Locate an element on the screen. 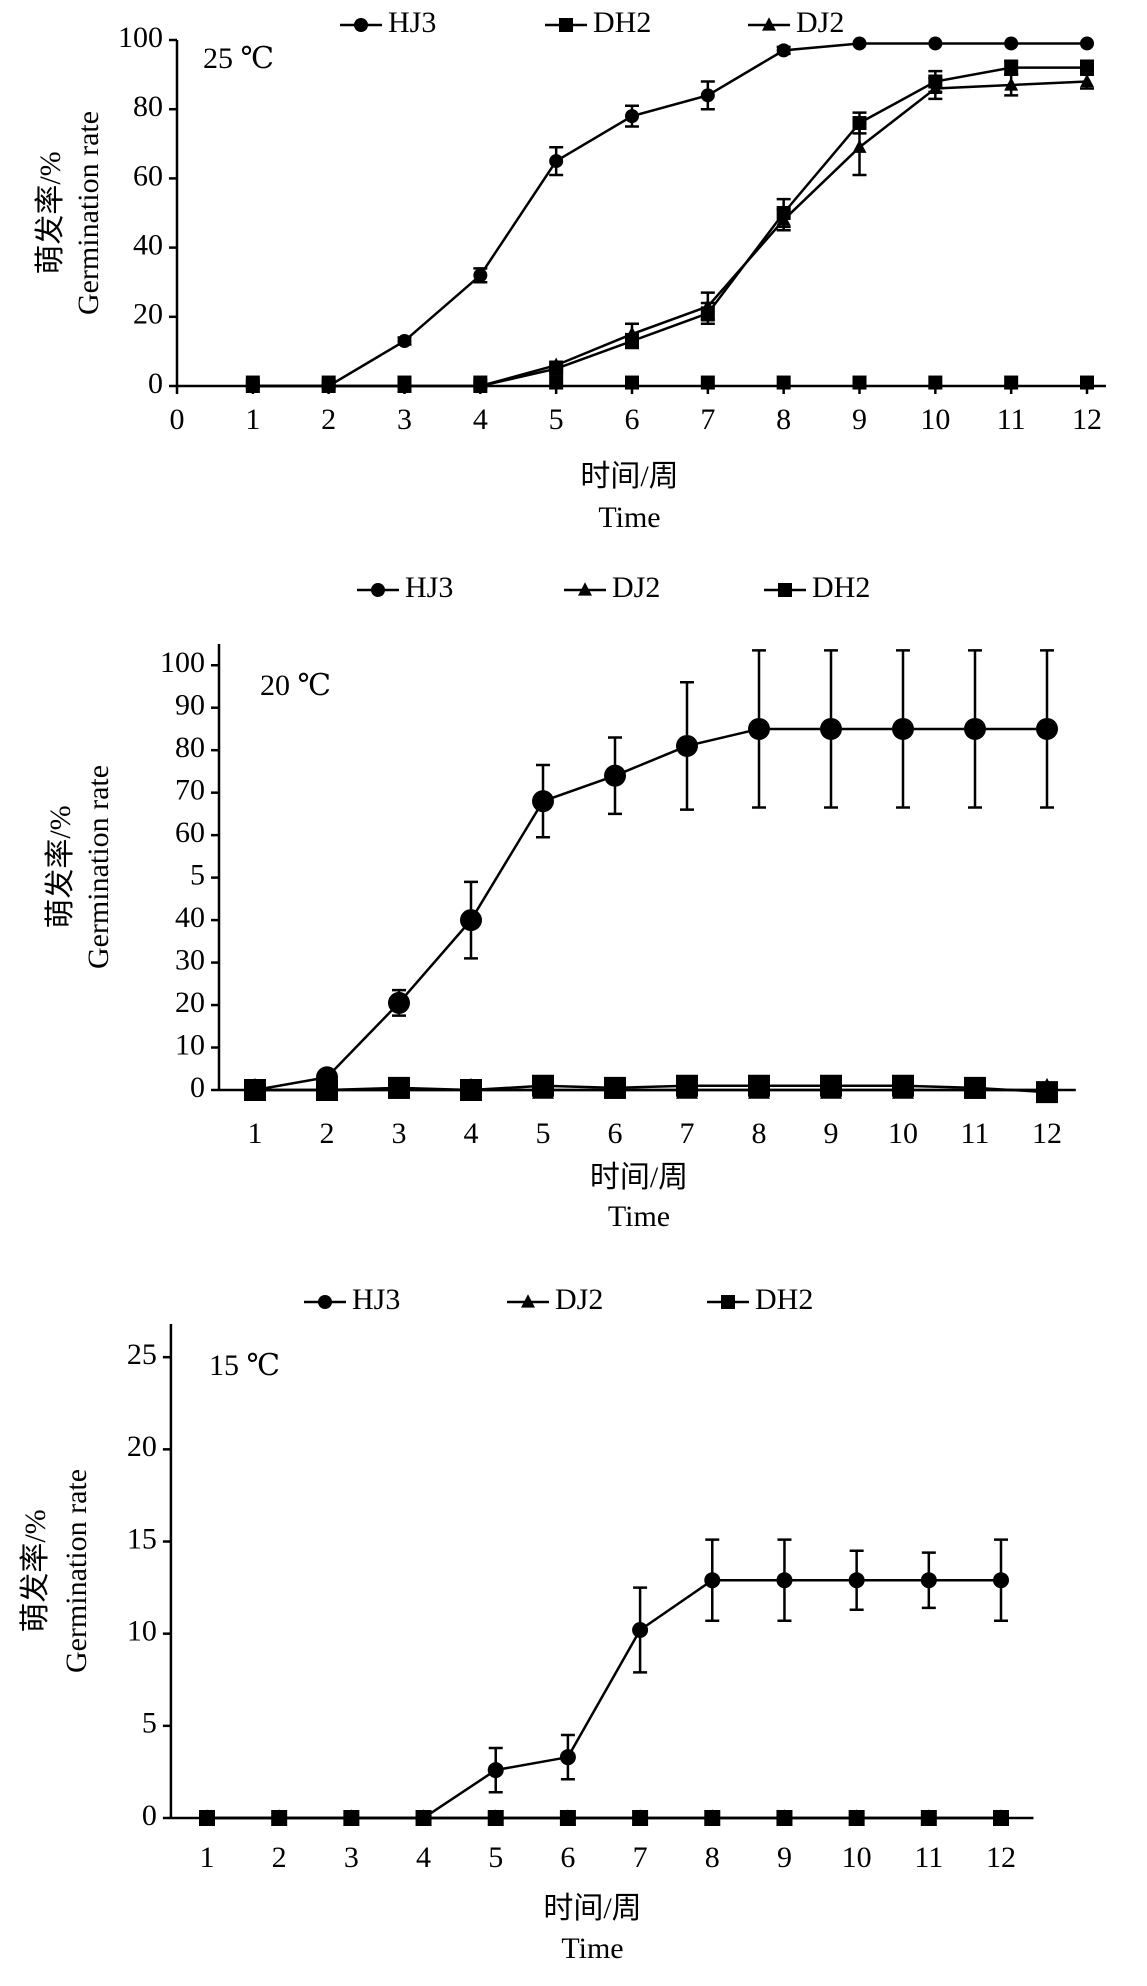 Image resolution: width=1147 pixels, height=1986 pixels. y-tick-label: 30 is located at coordinates (190, 959).